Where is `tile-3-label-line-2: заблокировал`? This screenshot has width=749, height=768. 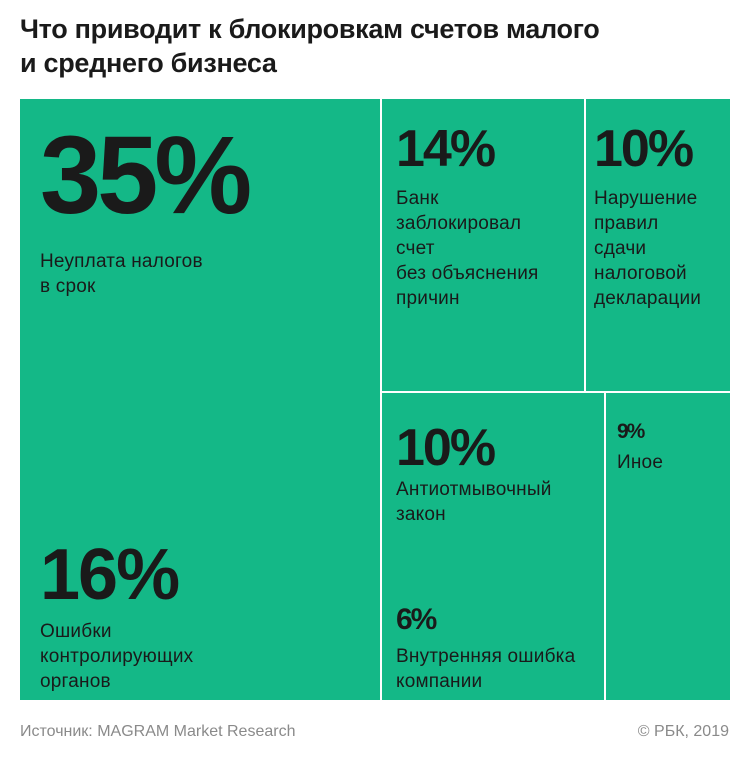 tile-3-label-line-2: заблокировал is located at coordinates (459, 223).